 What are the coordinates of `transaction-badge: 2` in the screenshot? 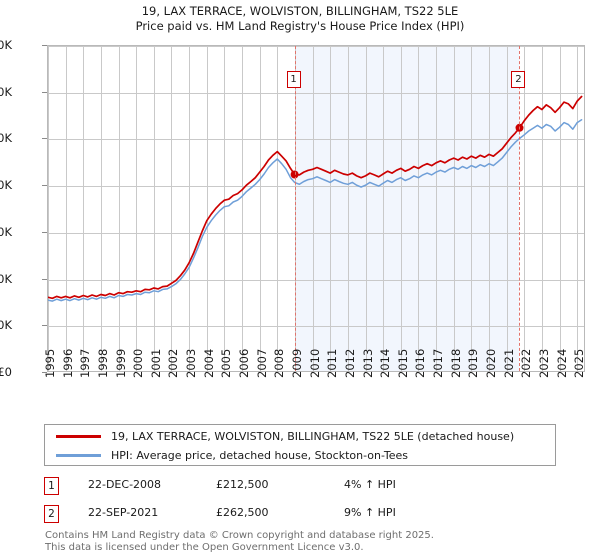 It's located at (51, 514).